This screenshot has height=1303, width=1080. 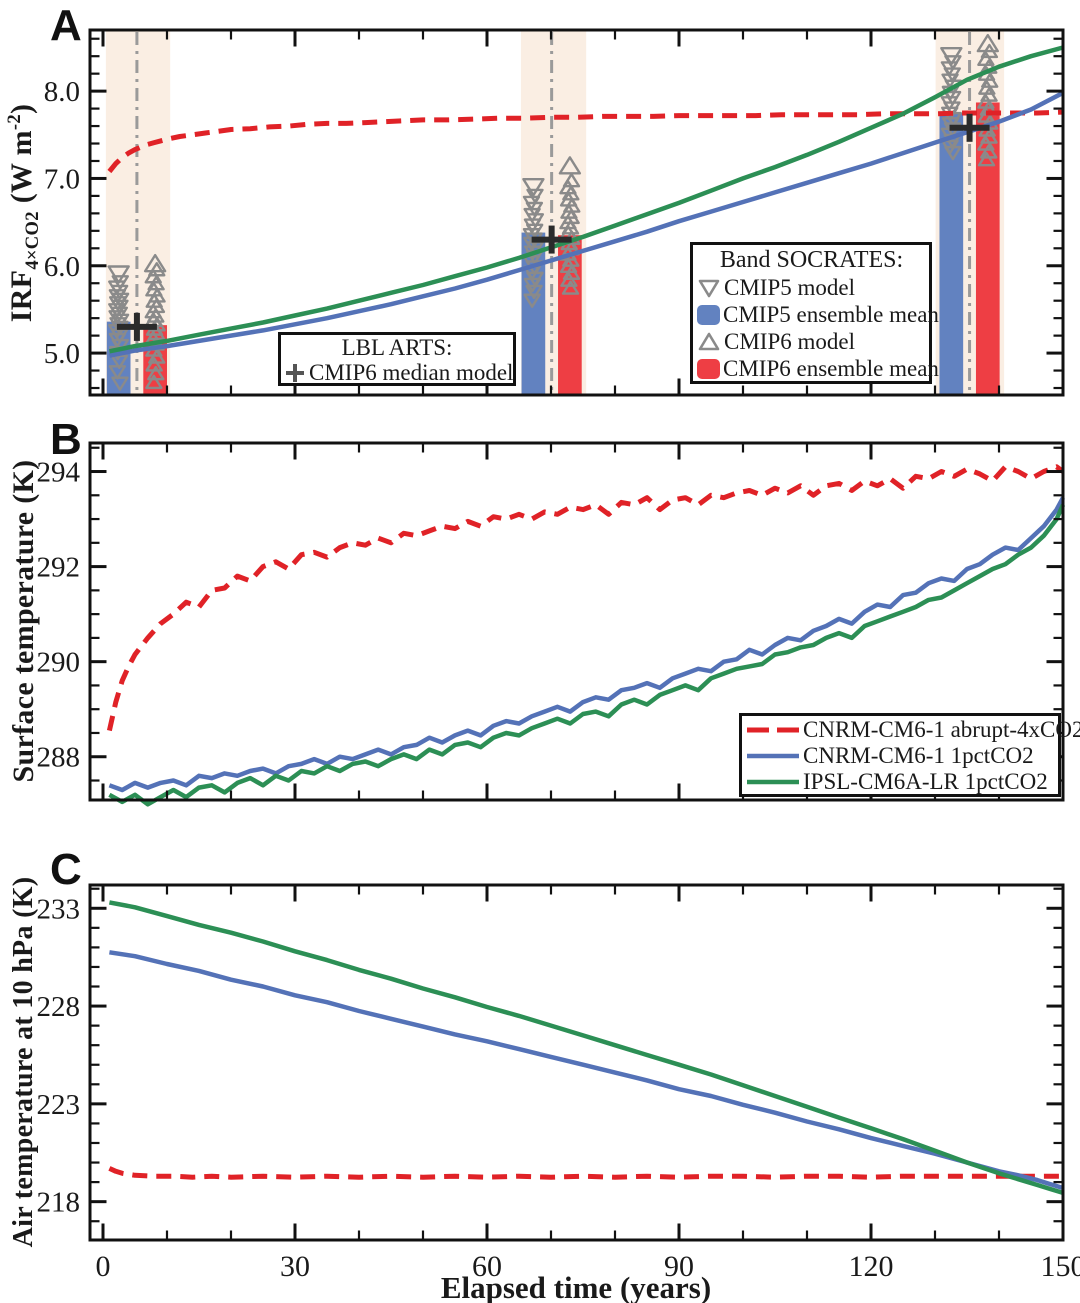 I want to click on legend-entry-label: IPSL-CM6A-LR 1pctCO2, so click(x=925, y=781).